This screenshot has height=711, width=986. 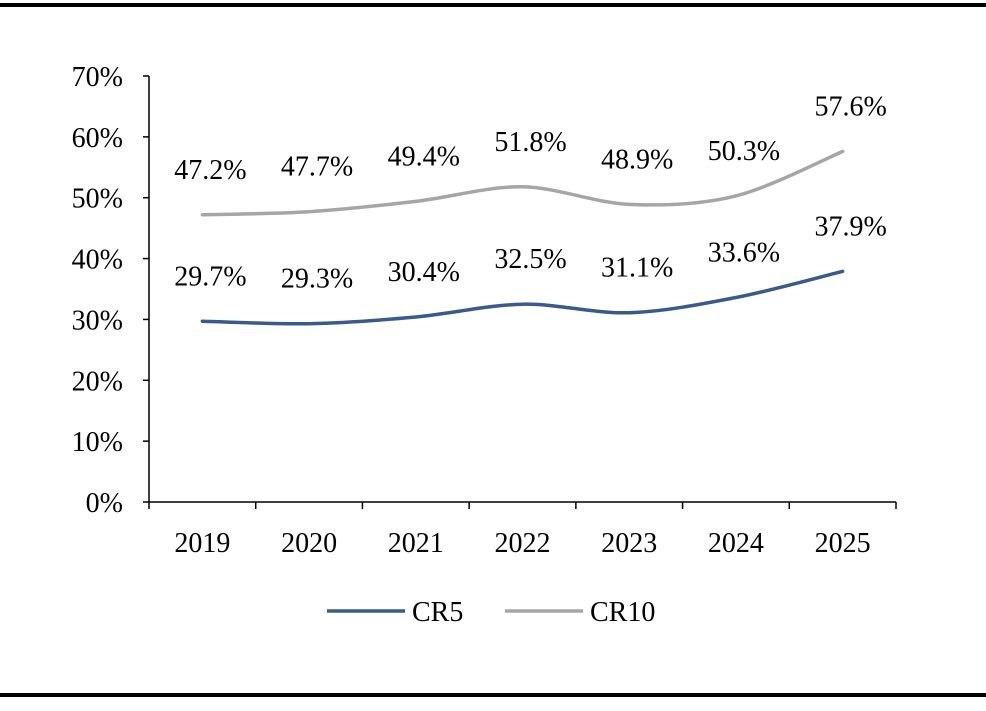 What do you see at coordinates (850, 226) in the screenshot?
I see `data-label-cr5-6: 37.9%` at bounding box center [850, 226].